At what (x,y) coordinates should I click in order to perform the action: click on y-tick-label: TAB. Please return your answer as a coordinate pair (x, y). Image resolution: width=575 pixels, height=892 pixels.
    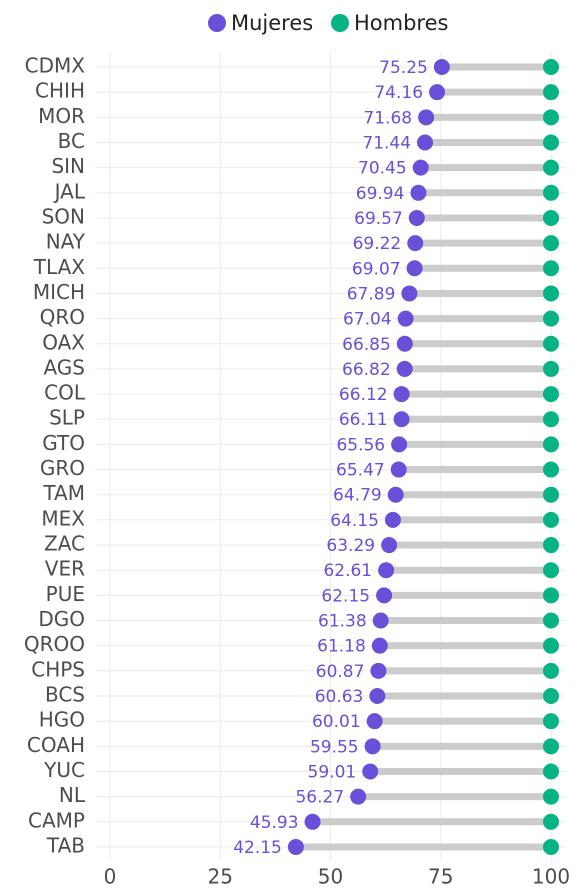
    Looking at the image, I should click on (65, 845).